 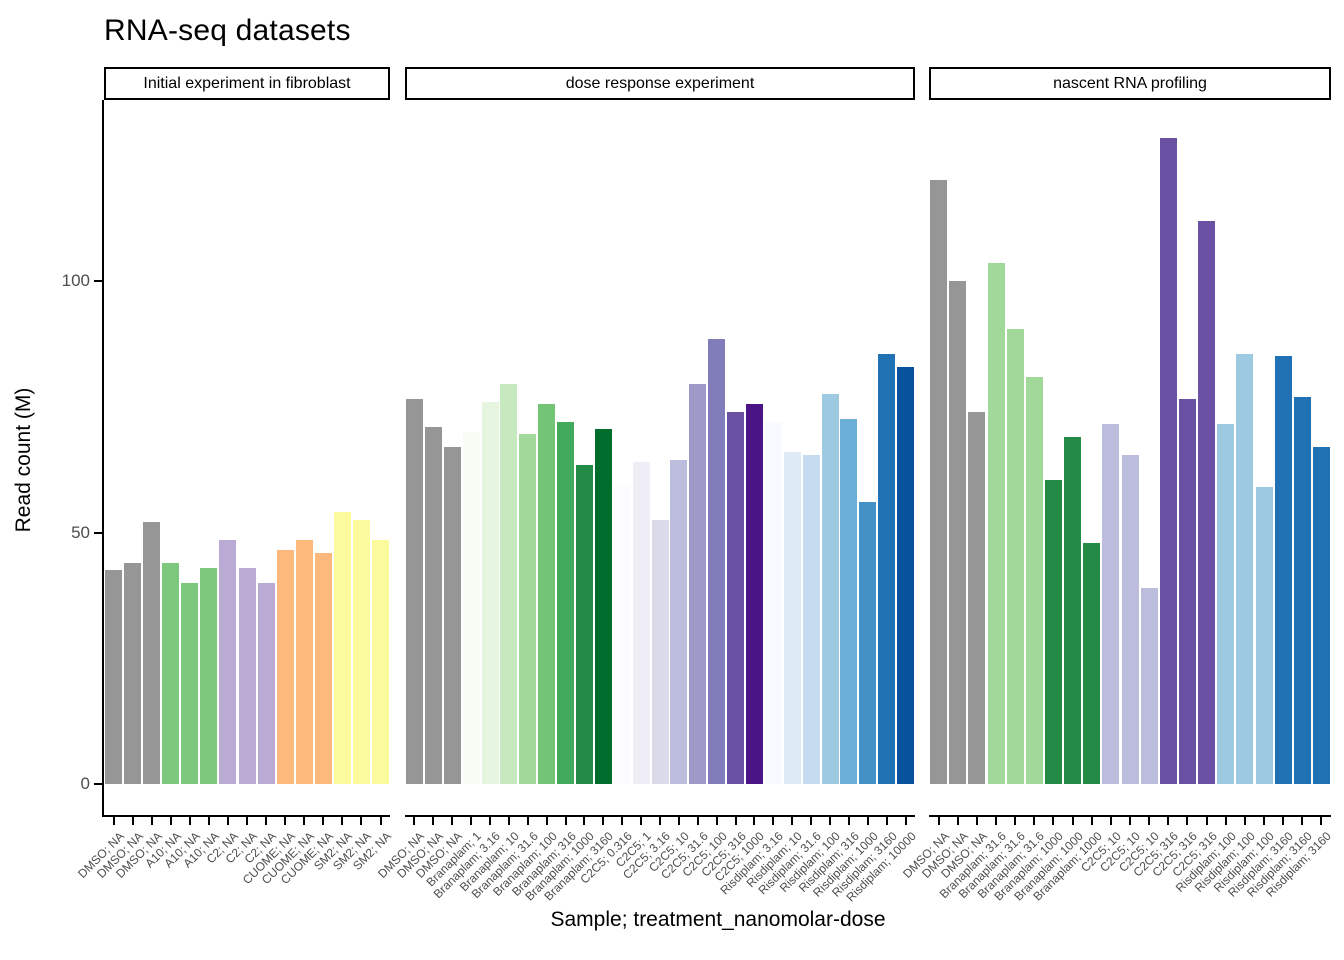 I want to click on y-axis-tick-label: 0, so click(x=85, y=783).